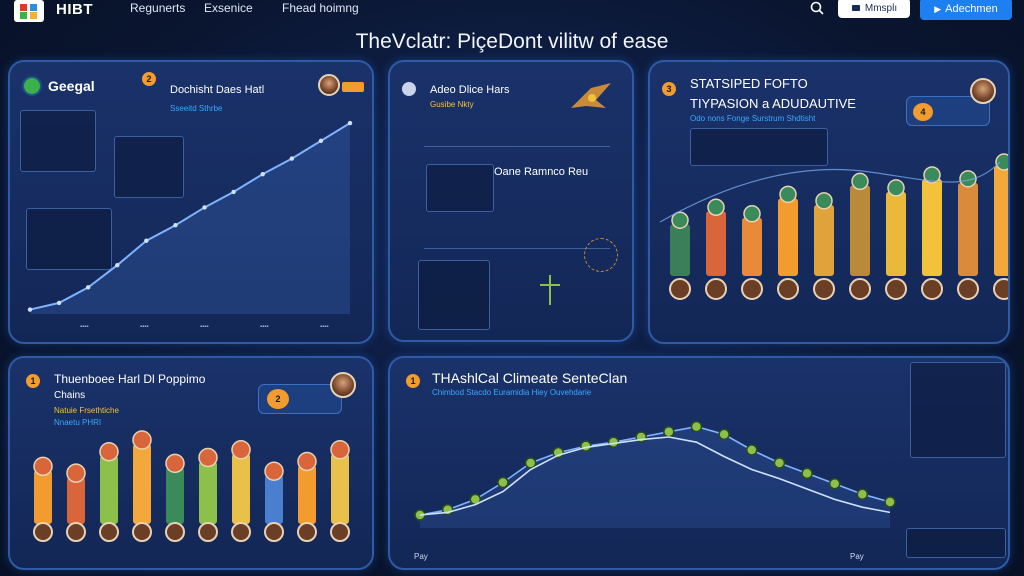 This screenshot has height=576, width=1024. Describe the element at coordinates (773, 103) in the screenshot. I see `panel-title-line2: TIYPASION a ADUDAUTIVE` at that location.